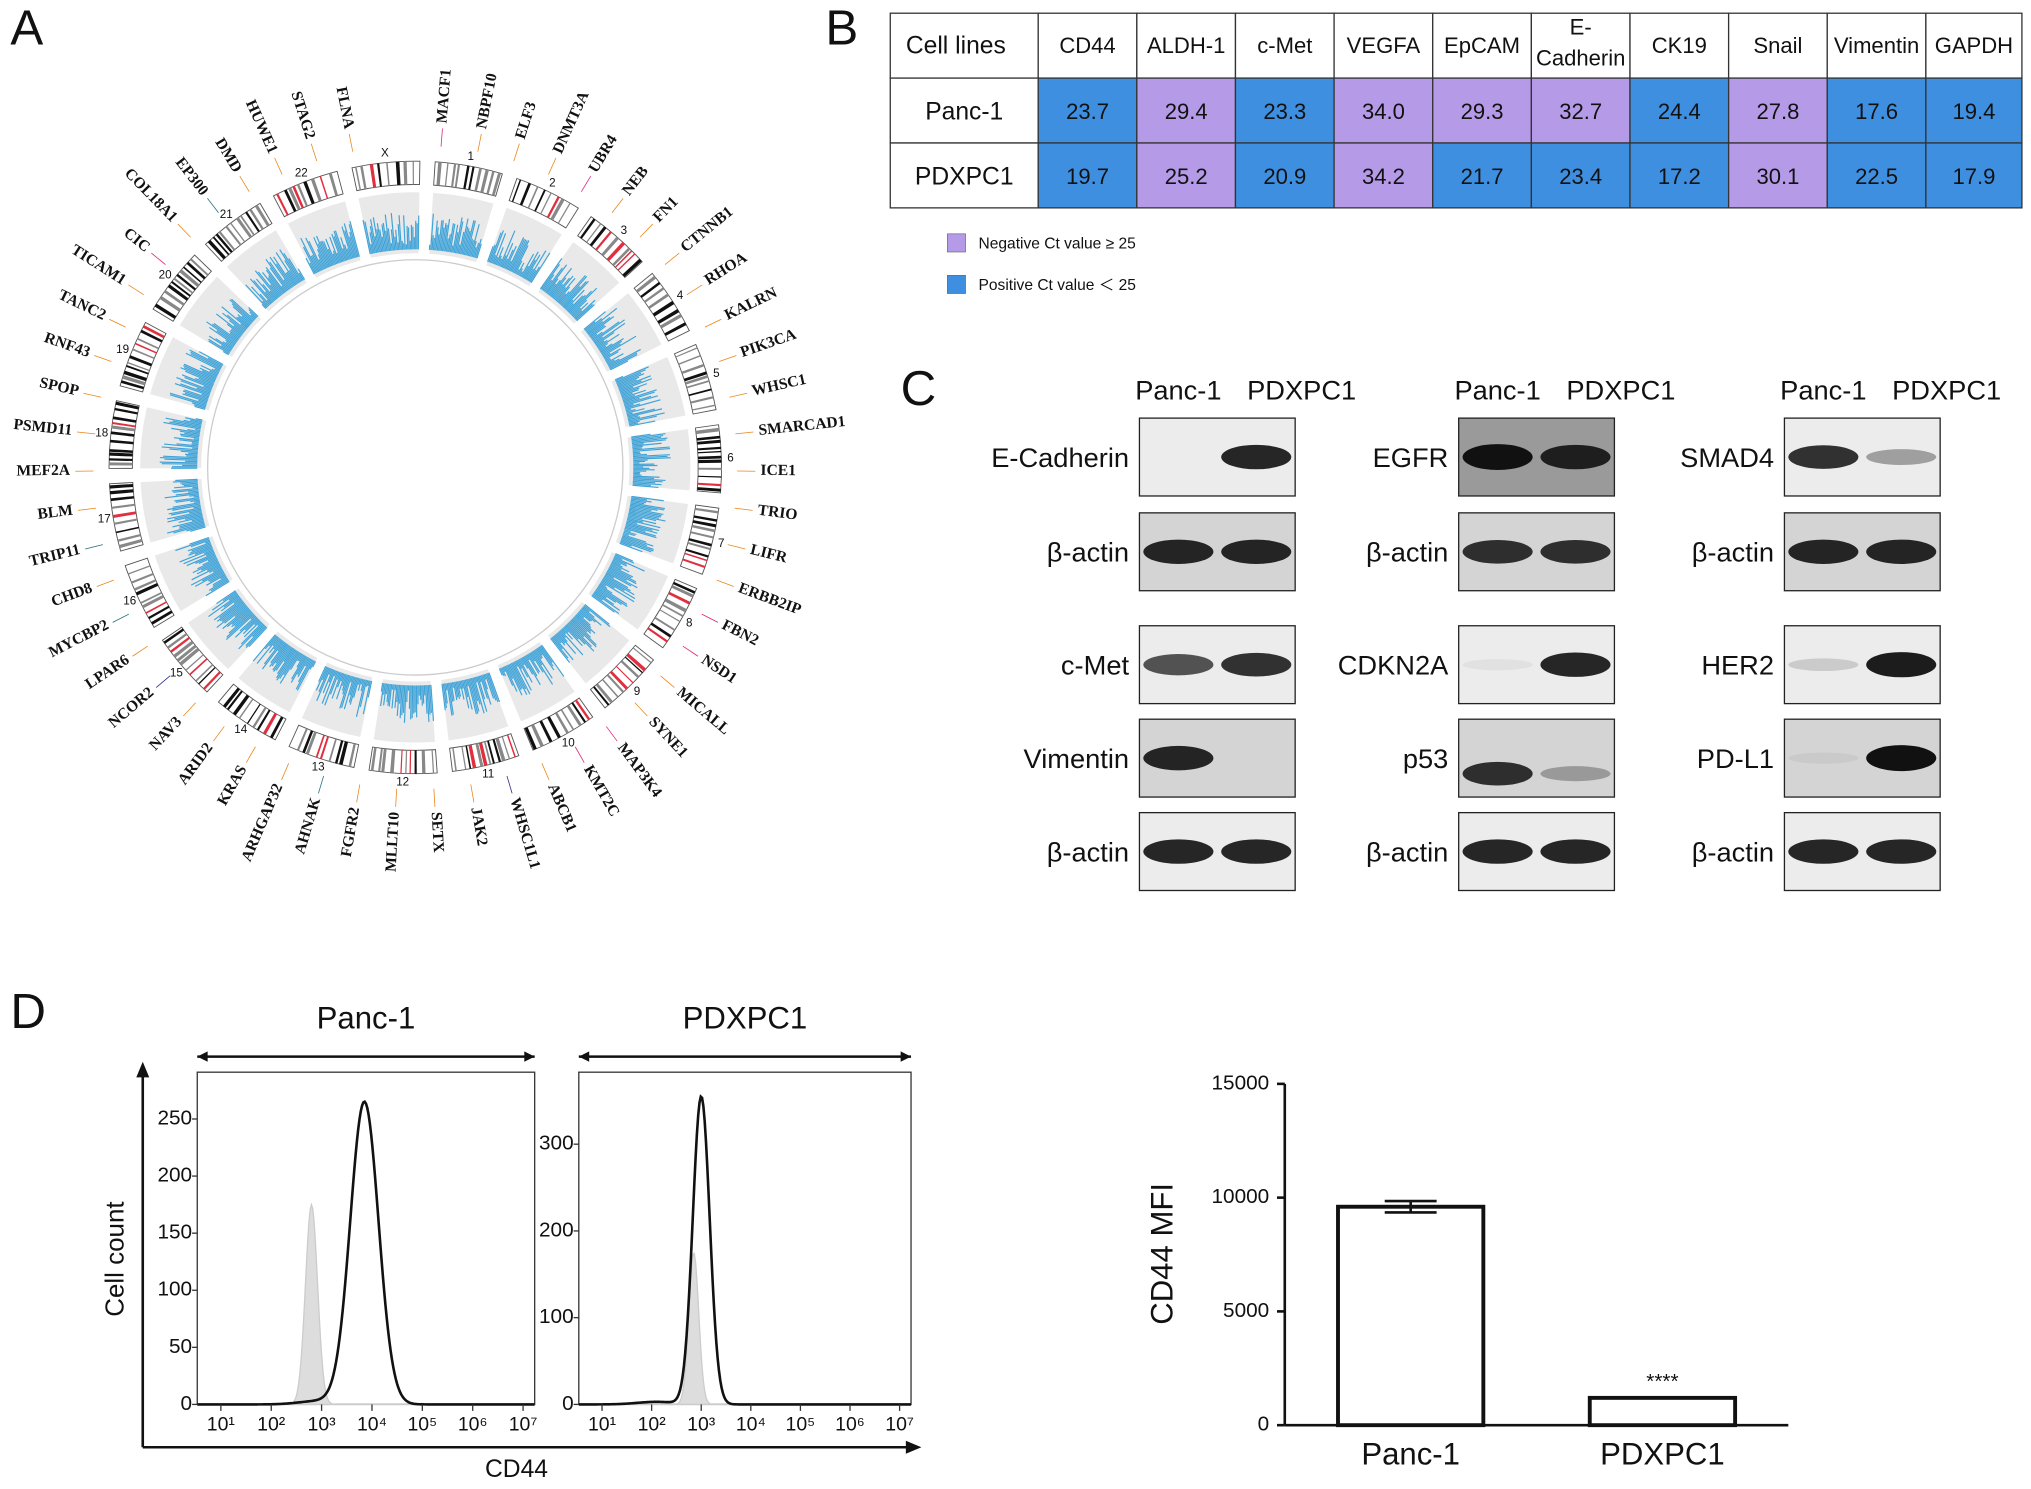 The width and height of the screenshot is (2031, 1489). Describe the element at coordinates (1161, 1254) in the screenshot. I see `y-axis-label: CD44 MFI` at that location.